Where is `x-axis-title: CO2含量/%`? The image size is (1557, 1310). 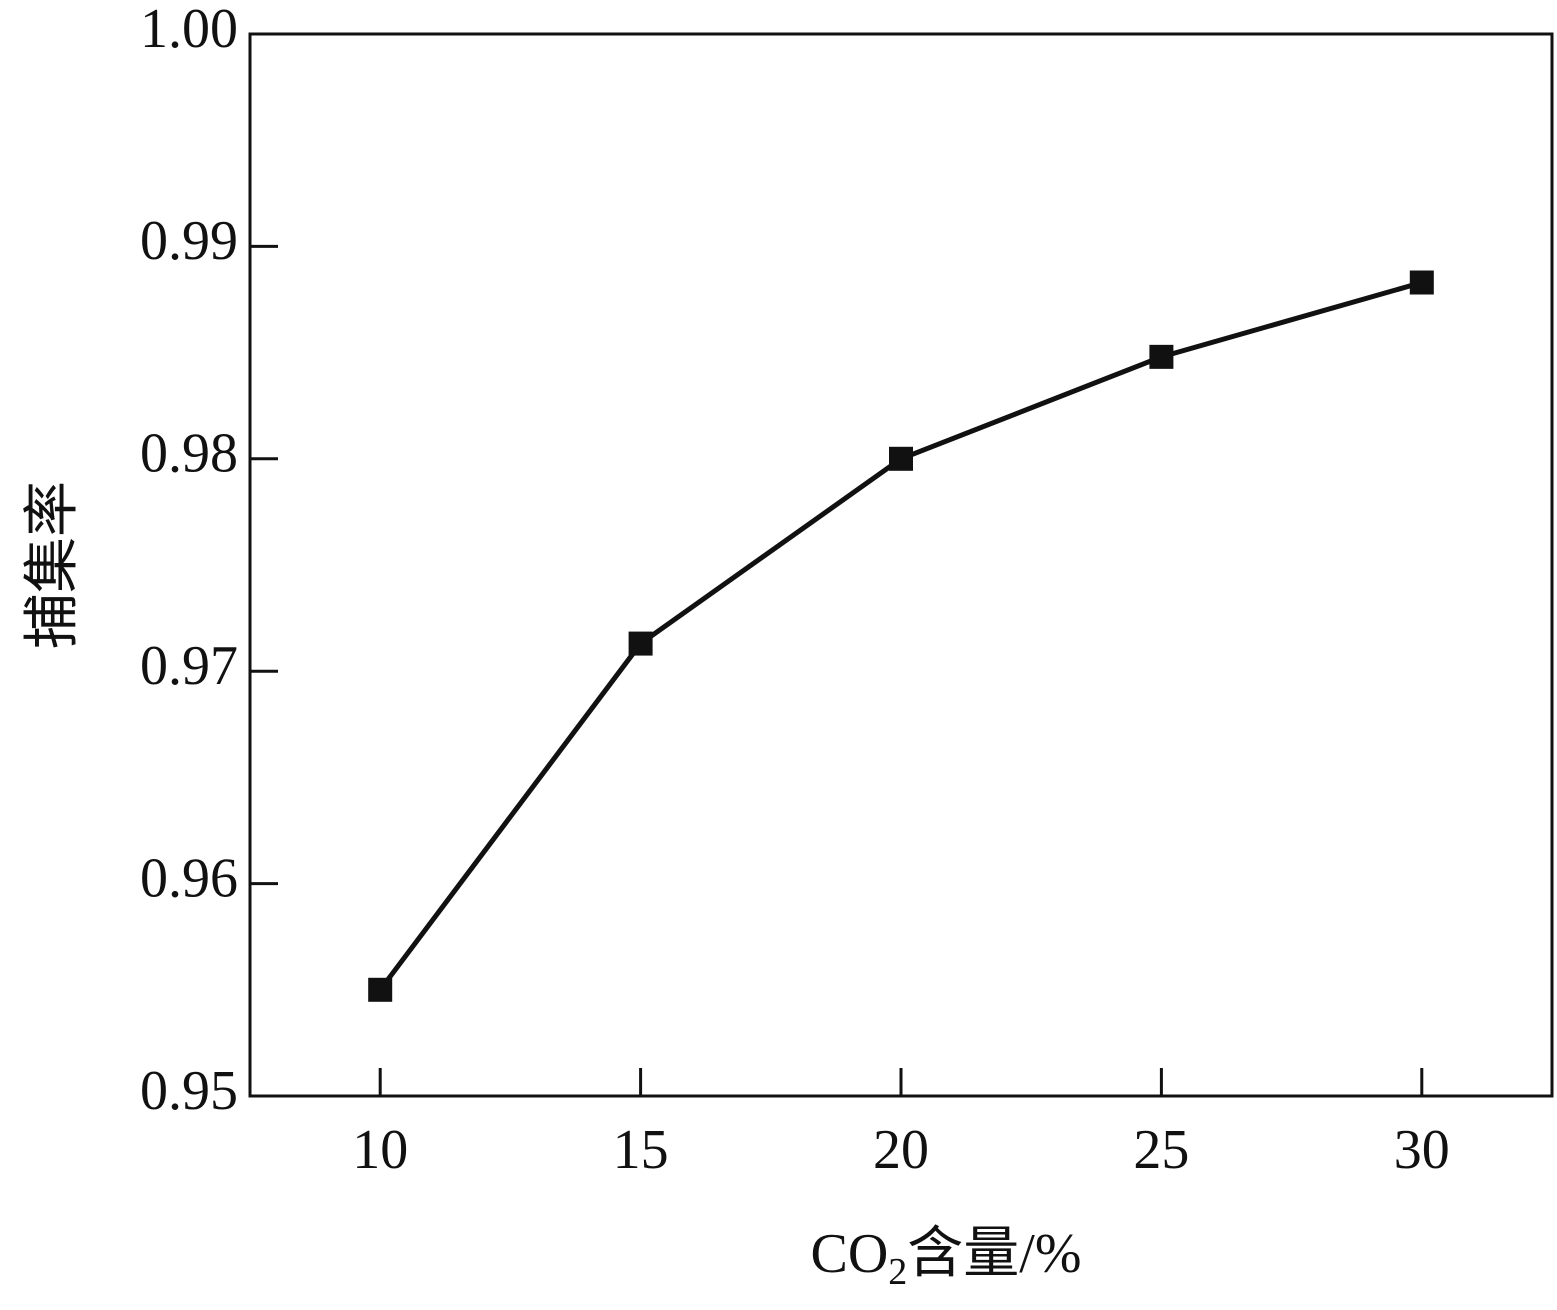 x-axis-title: CO2含量/% is located at coordinates (945, 1258).